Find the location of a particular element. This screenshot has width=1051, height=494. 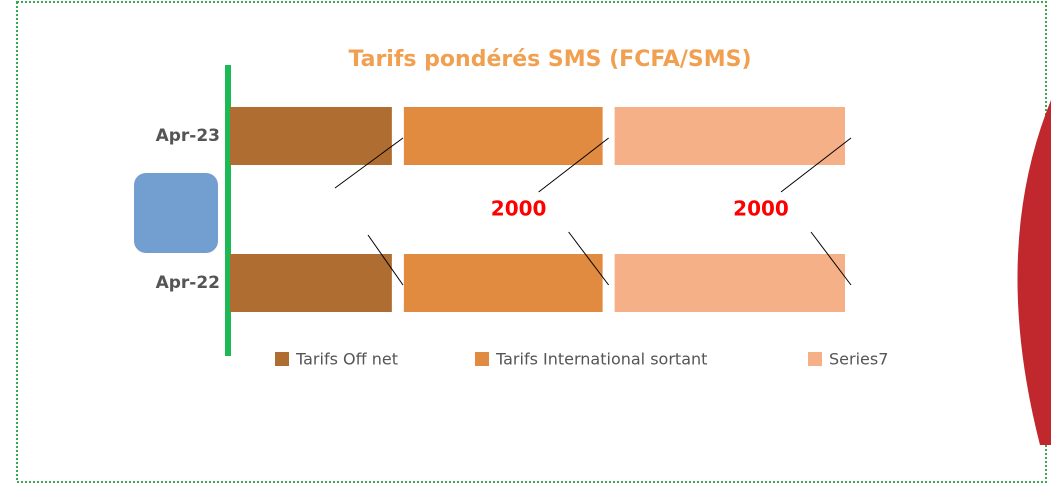

y-tick-label: Apr-22 is located at coordinates (188, 283).